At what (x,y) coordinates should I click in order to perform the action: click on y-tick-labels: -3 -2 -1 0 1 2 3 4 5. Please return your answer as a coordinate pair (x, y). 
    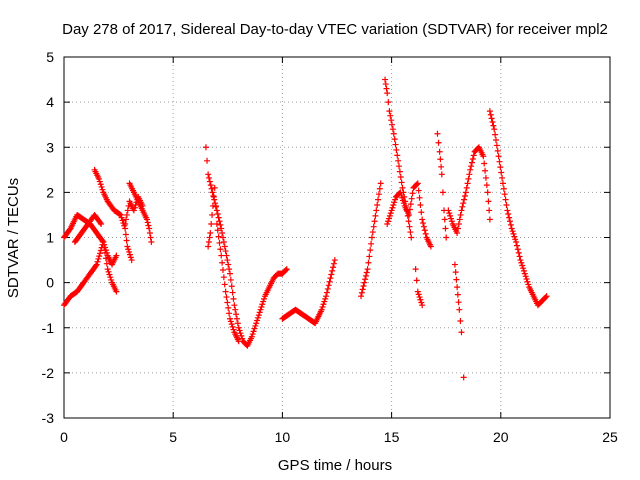
    Looking at the image, I should click on (48, 237).